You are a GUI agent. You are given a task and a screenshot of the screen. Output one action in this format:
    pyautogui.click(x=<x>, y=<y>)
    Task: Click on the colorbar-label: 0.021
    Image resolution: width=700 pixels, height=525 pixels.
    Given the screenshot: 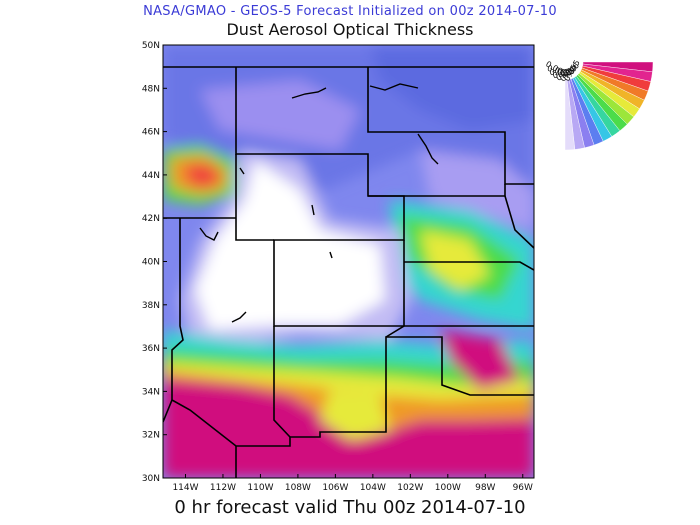 What is the action you would take?
    pyautogui.click(x=561, y=72)
    